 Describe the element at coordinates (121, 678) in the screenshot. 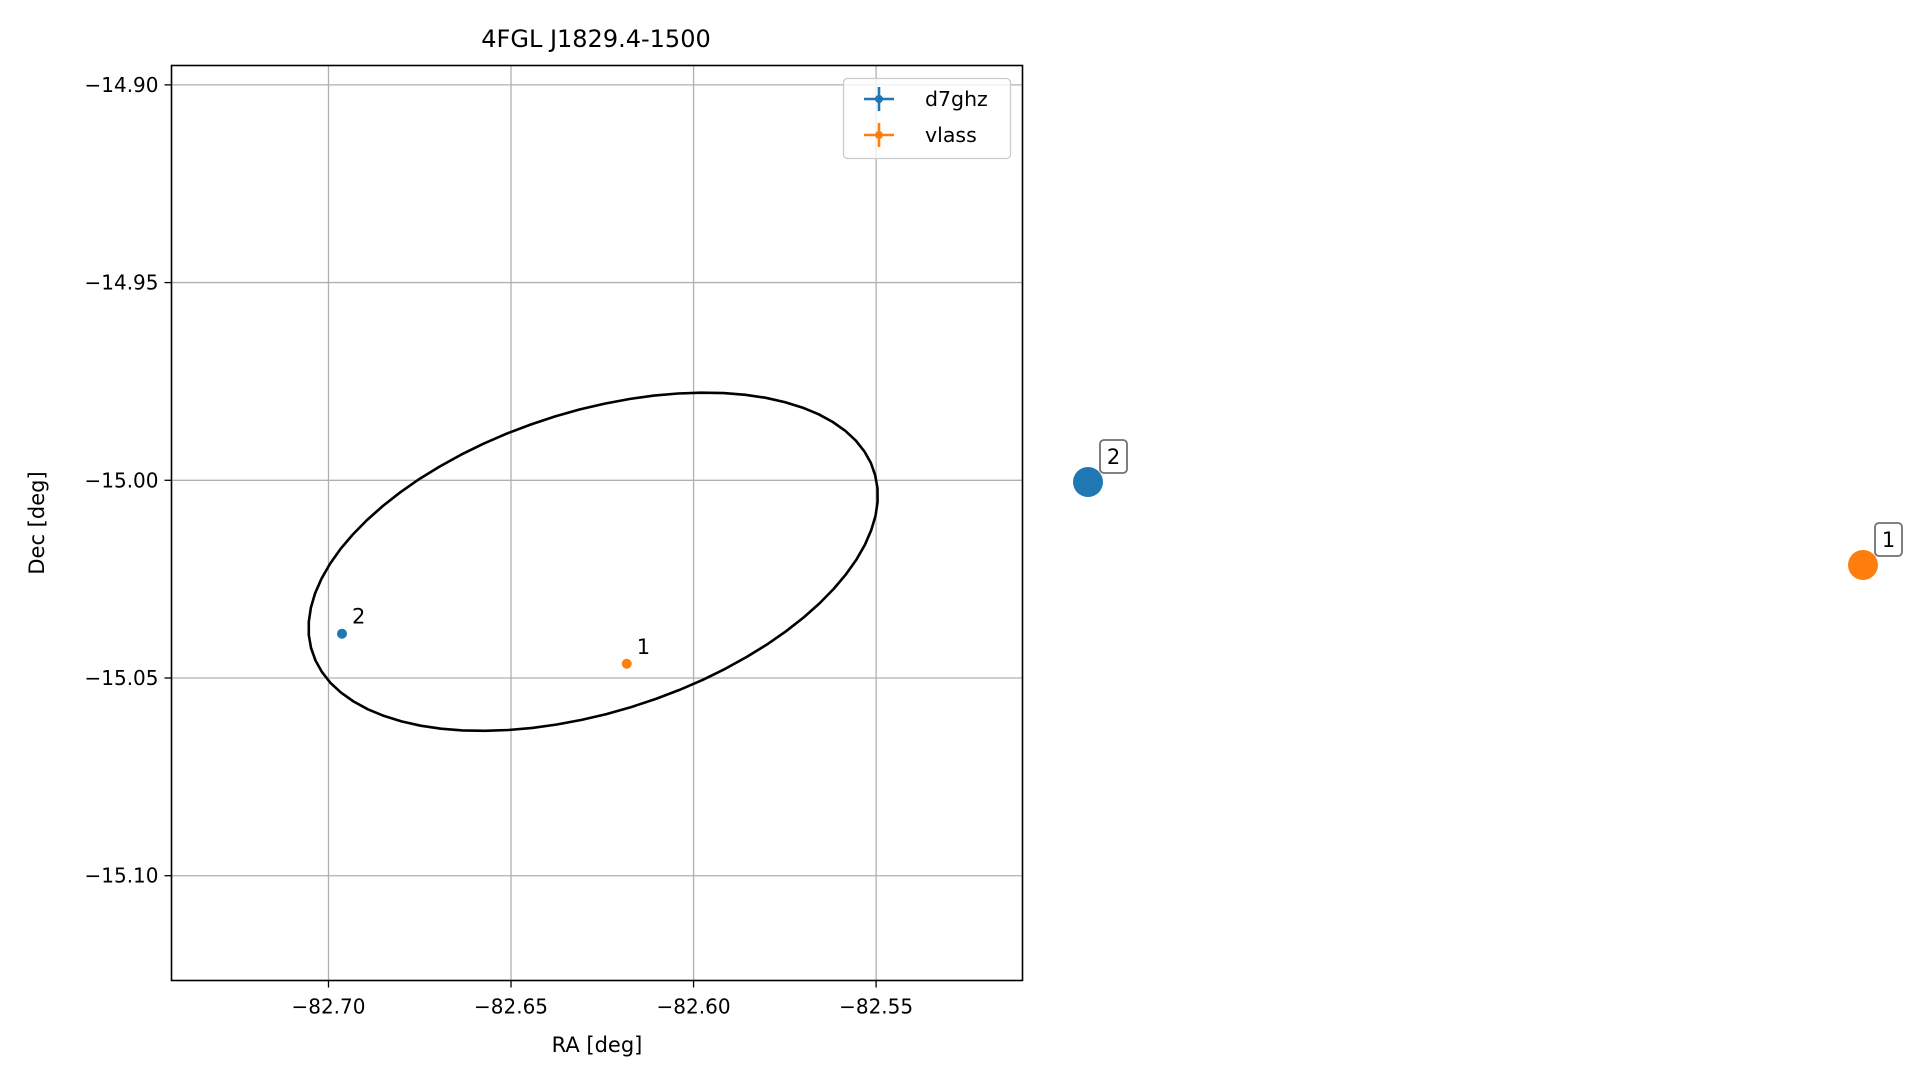

I see `y-tick-label: −15.05` at that location.